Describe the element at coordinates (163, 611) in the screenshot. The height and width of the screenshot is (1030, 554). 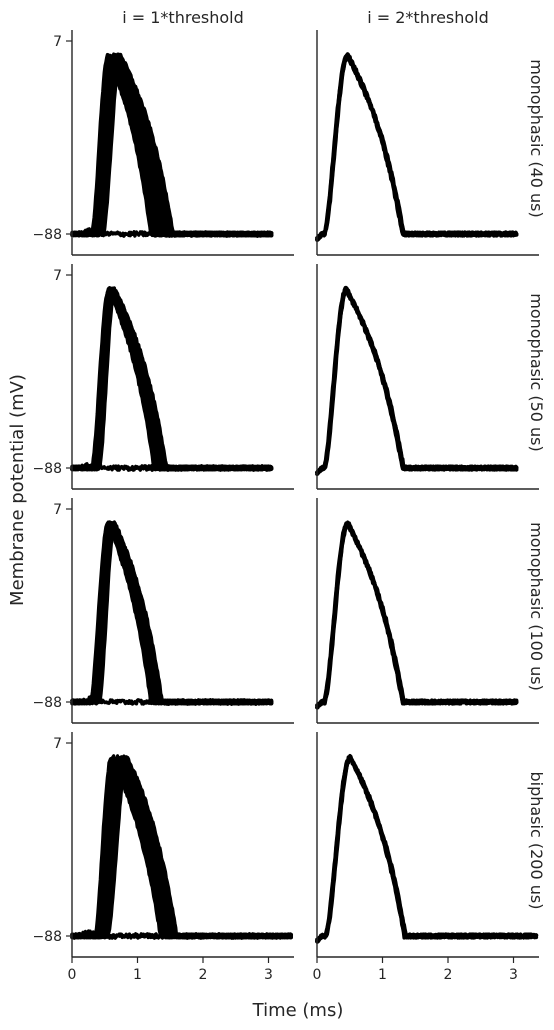
I see `panel-2-0: 7 −88` at that location.